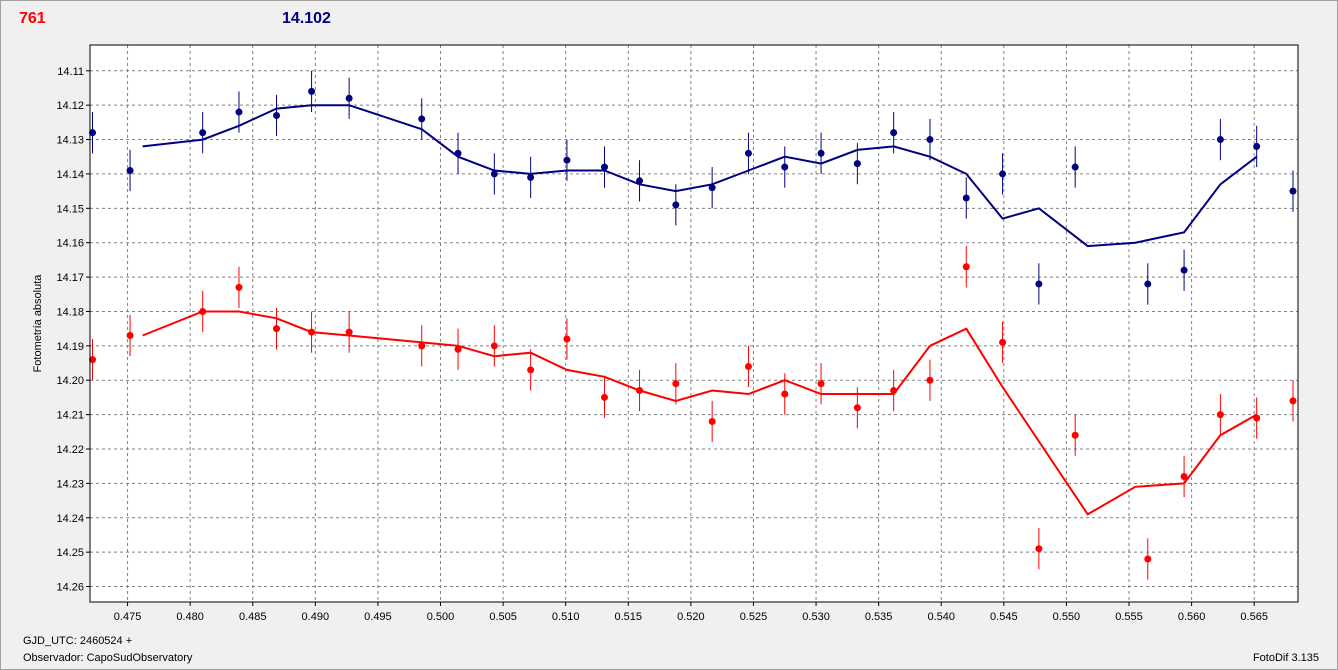 This screenshot has height=670, width=1338. I want to click on x-tick-label: 0.495, so click(378, 617).